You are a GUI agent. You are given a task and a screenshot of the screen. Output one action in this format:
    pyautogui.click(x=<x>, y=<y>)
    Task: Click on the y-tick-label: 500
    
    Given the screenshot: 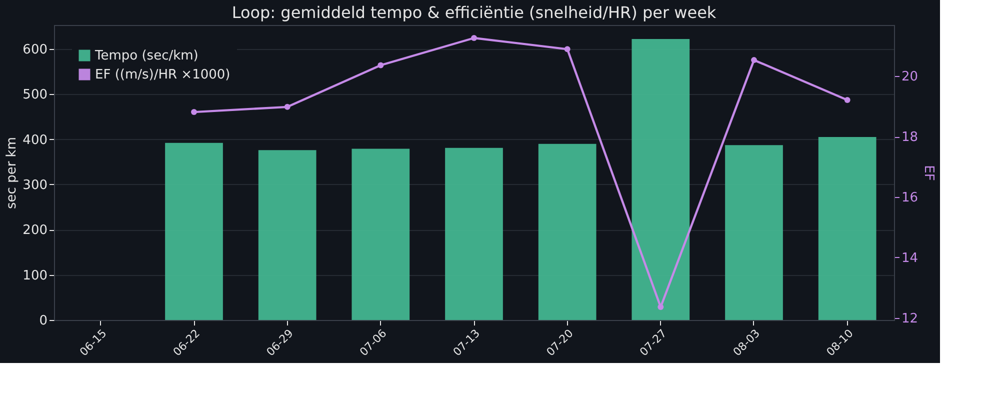 What is the action you would take?
    pyautogui.click(x=35, y=95)
    